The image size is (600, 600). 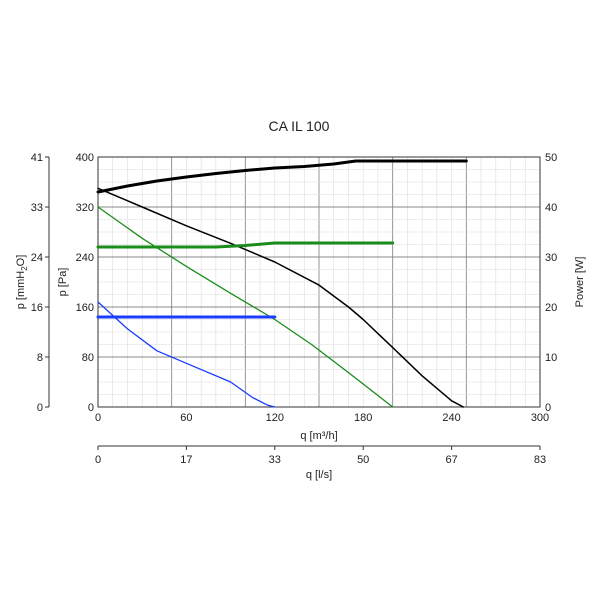 I want to click on x-tick-label: 0, so click(x=98, y=418).